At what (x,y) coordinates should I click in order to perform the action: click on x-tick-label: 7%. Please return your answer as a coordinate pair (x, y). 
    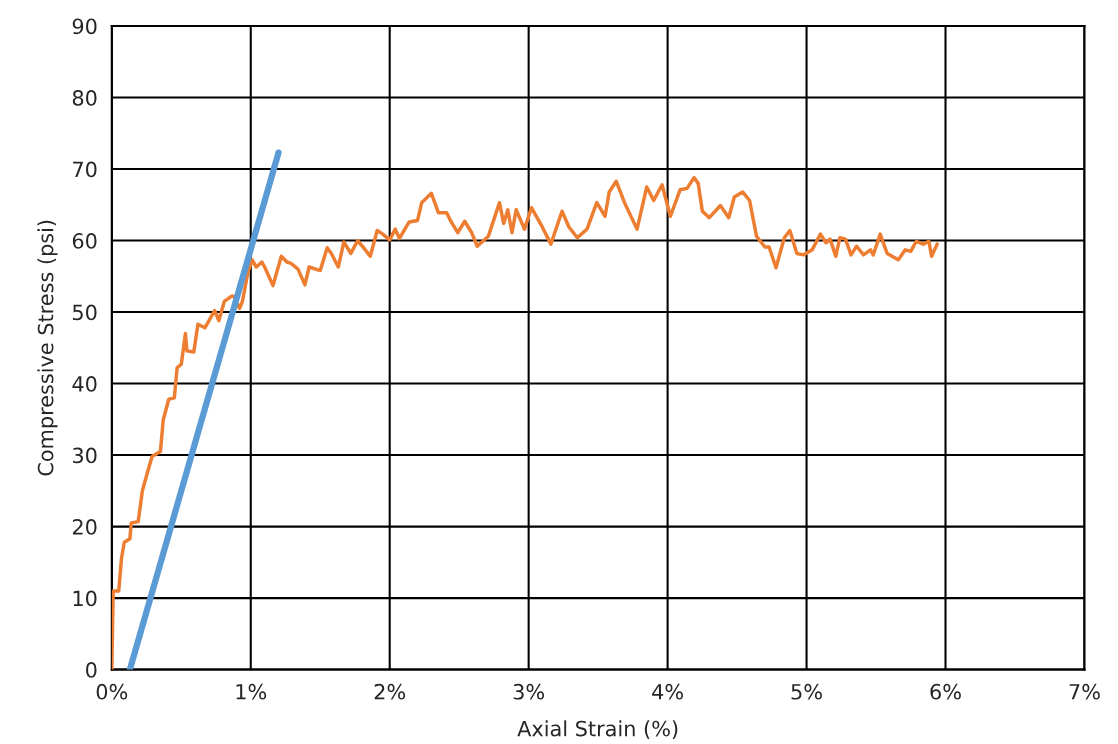
    Looking at the image, I should click on (1084, 691).